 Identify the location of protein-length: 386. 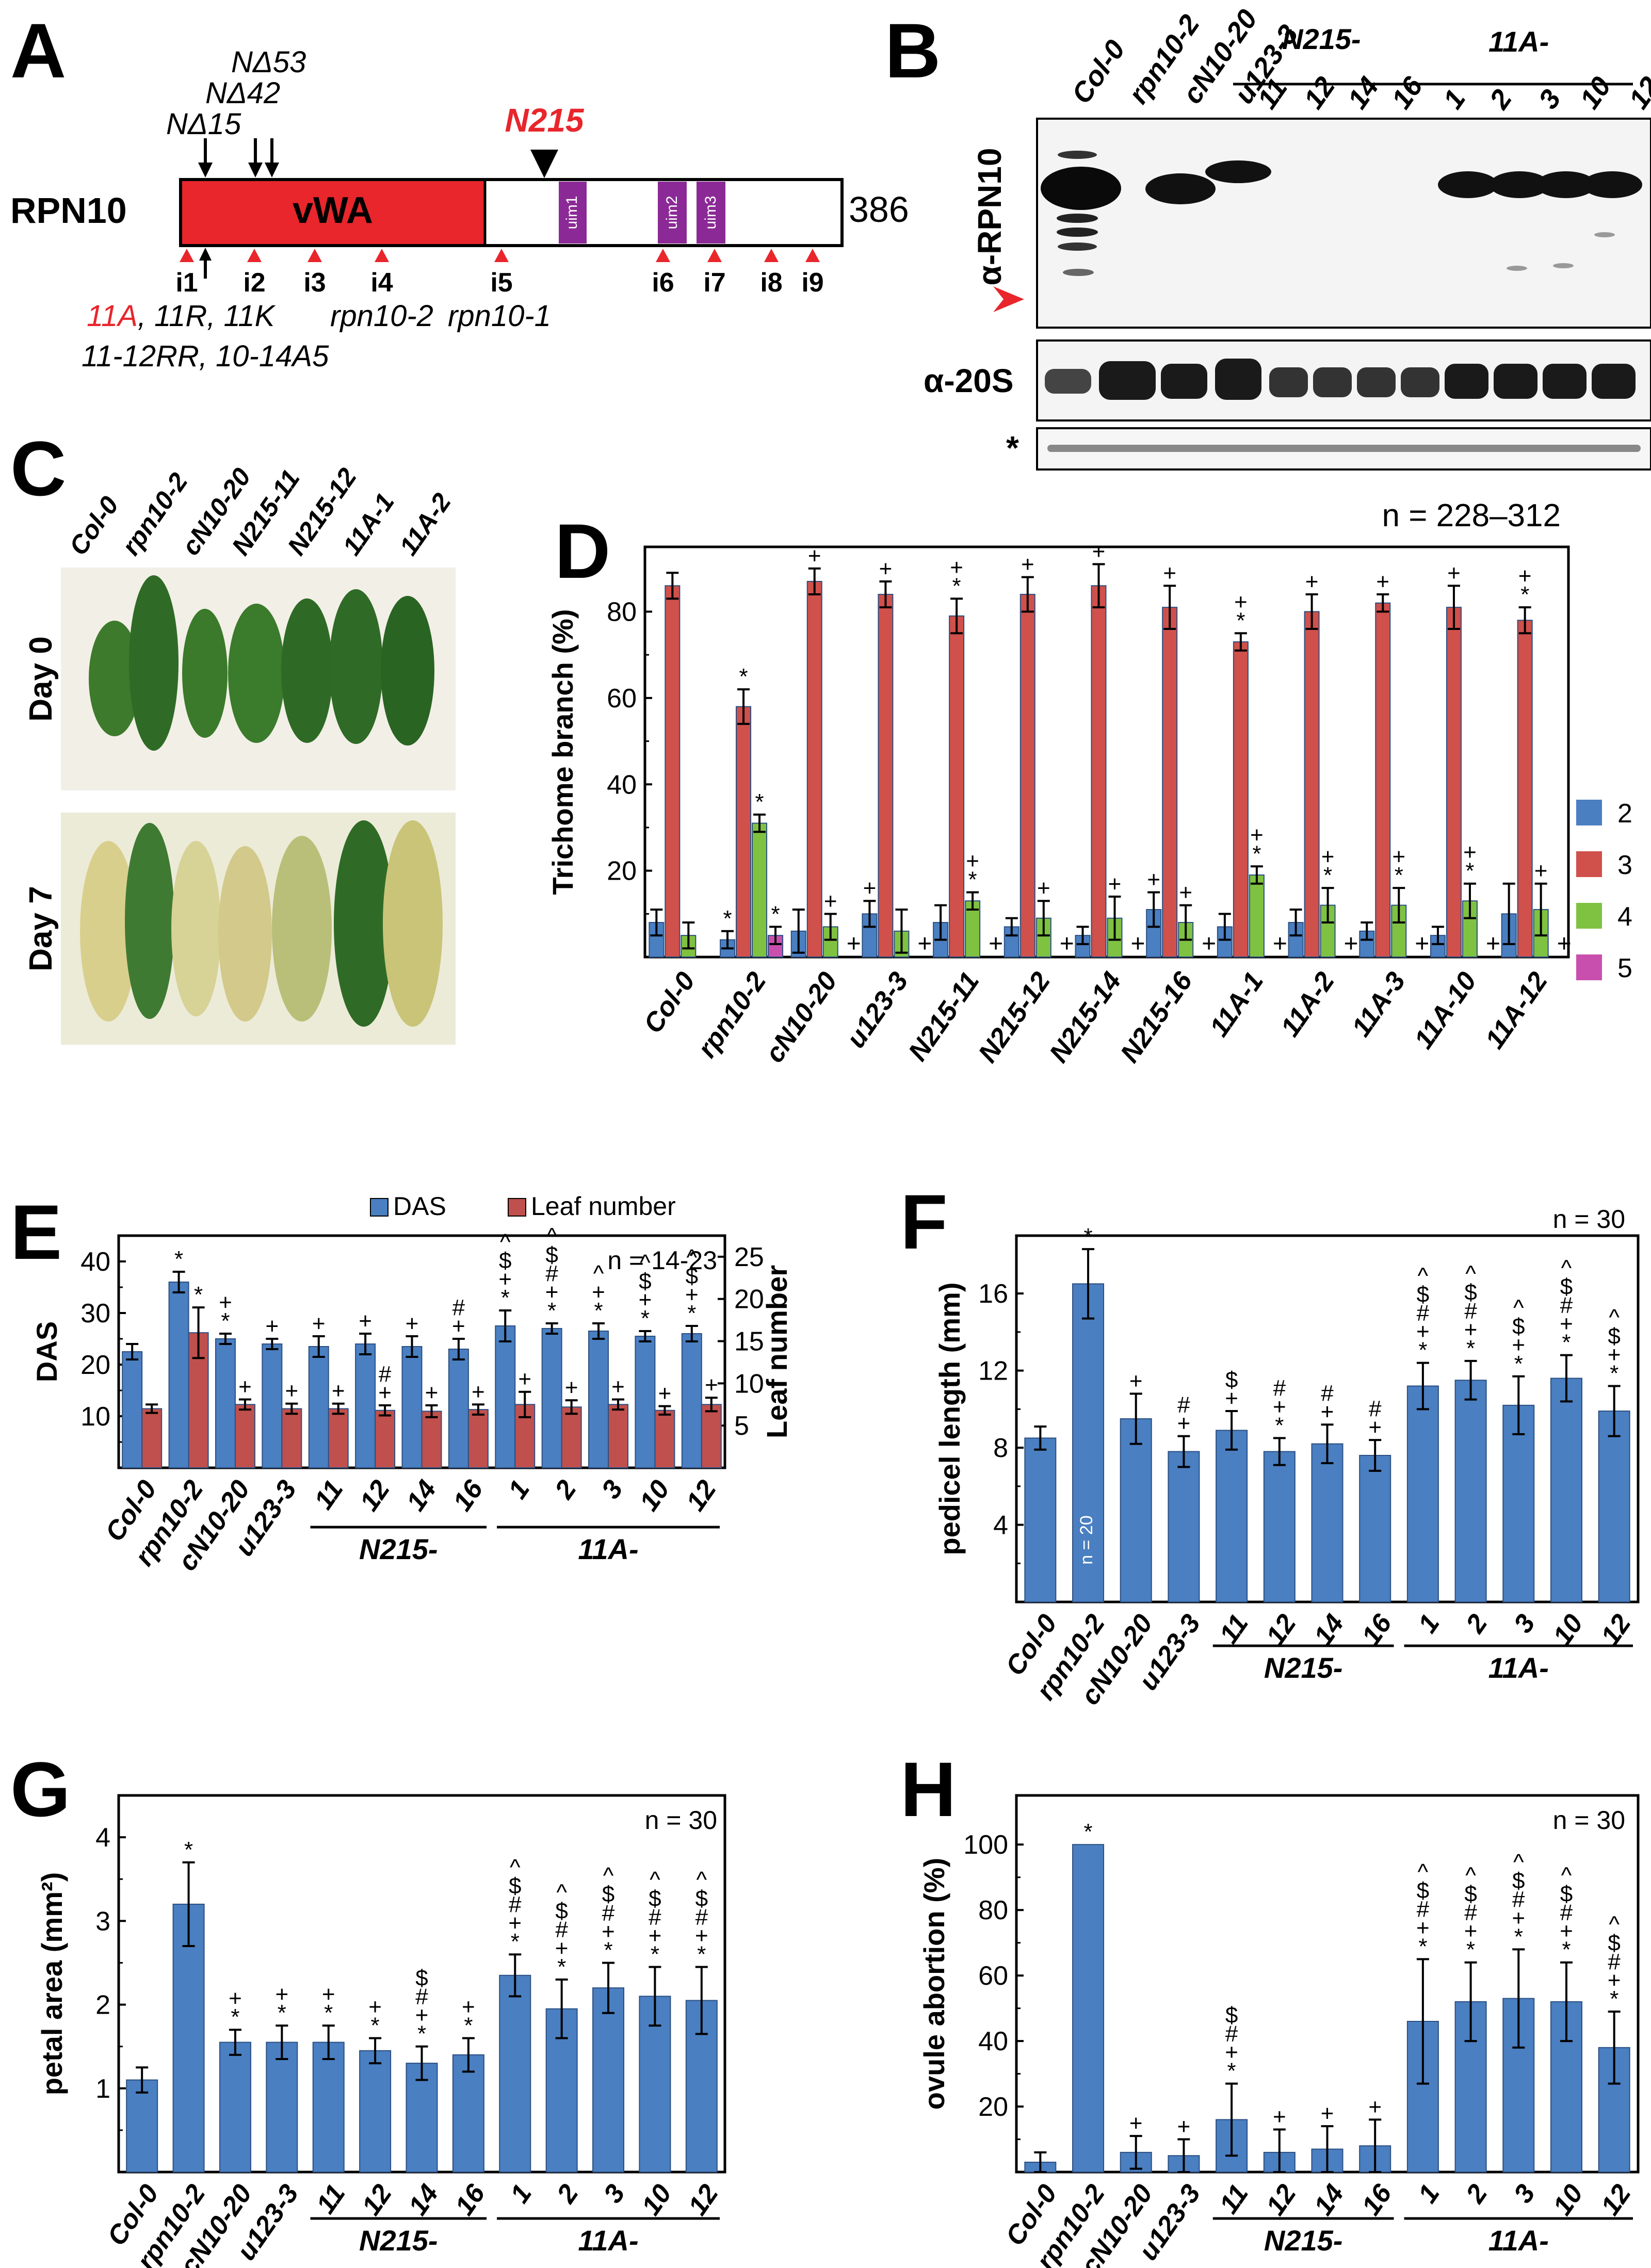
(879, 209).